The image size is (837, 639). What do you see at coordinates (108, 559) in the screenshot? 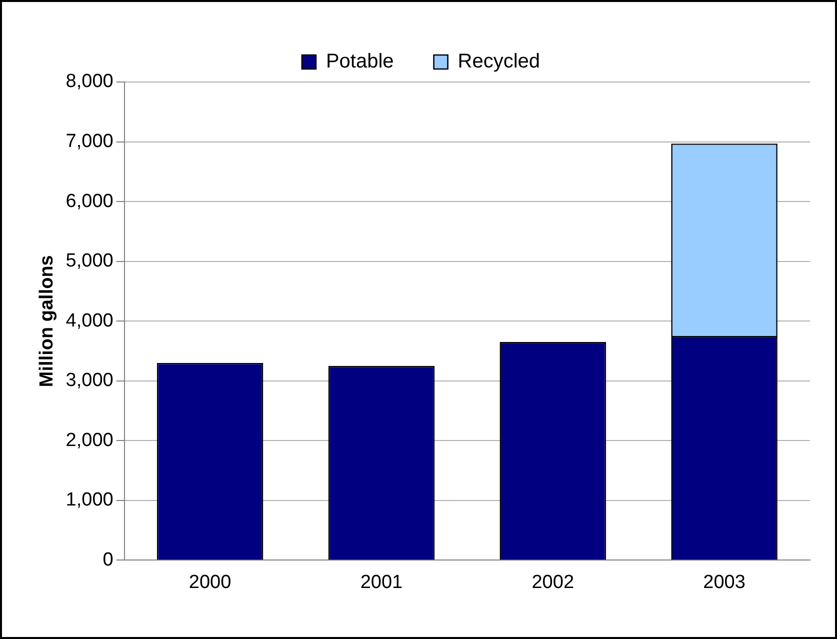
I see `y-tick-label: 0` at bounding box center [108, 559].